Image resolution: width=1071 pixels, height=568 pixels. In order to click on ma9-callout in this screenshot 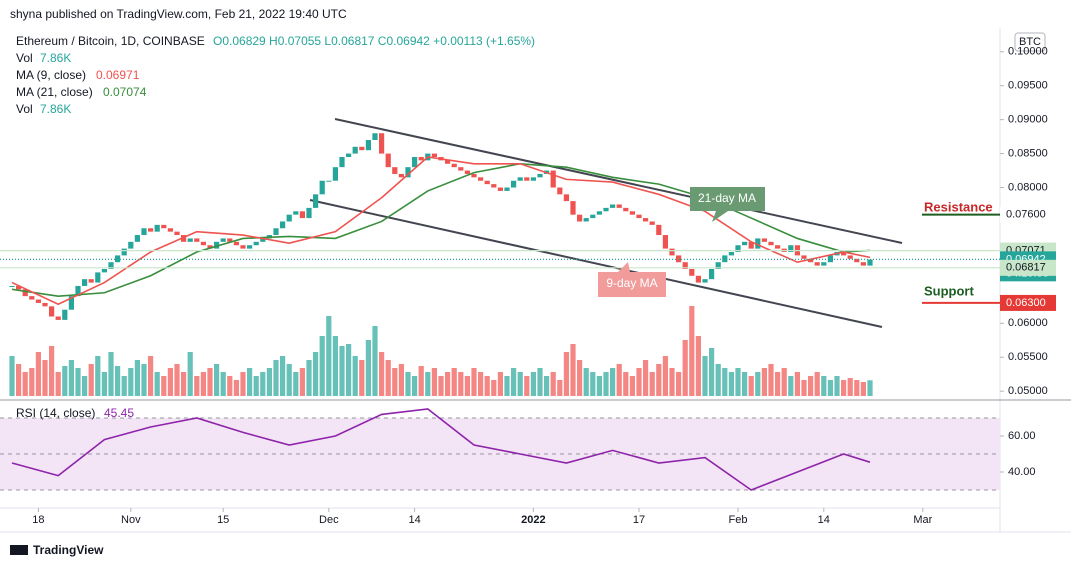, I will do `click(632, 279)`.